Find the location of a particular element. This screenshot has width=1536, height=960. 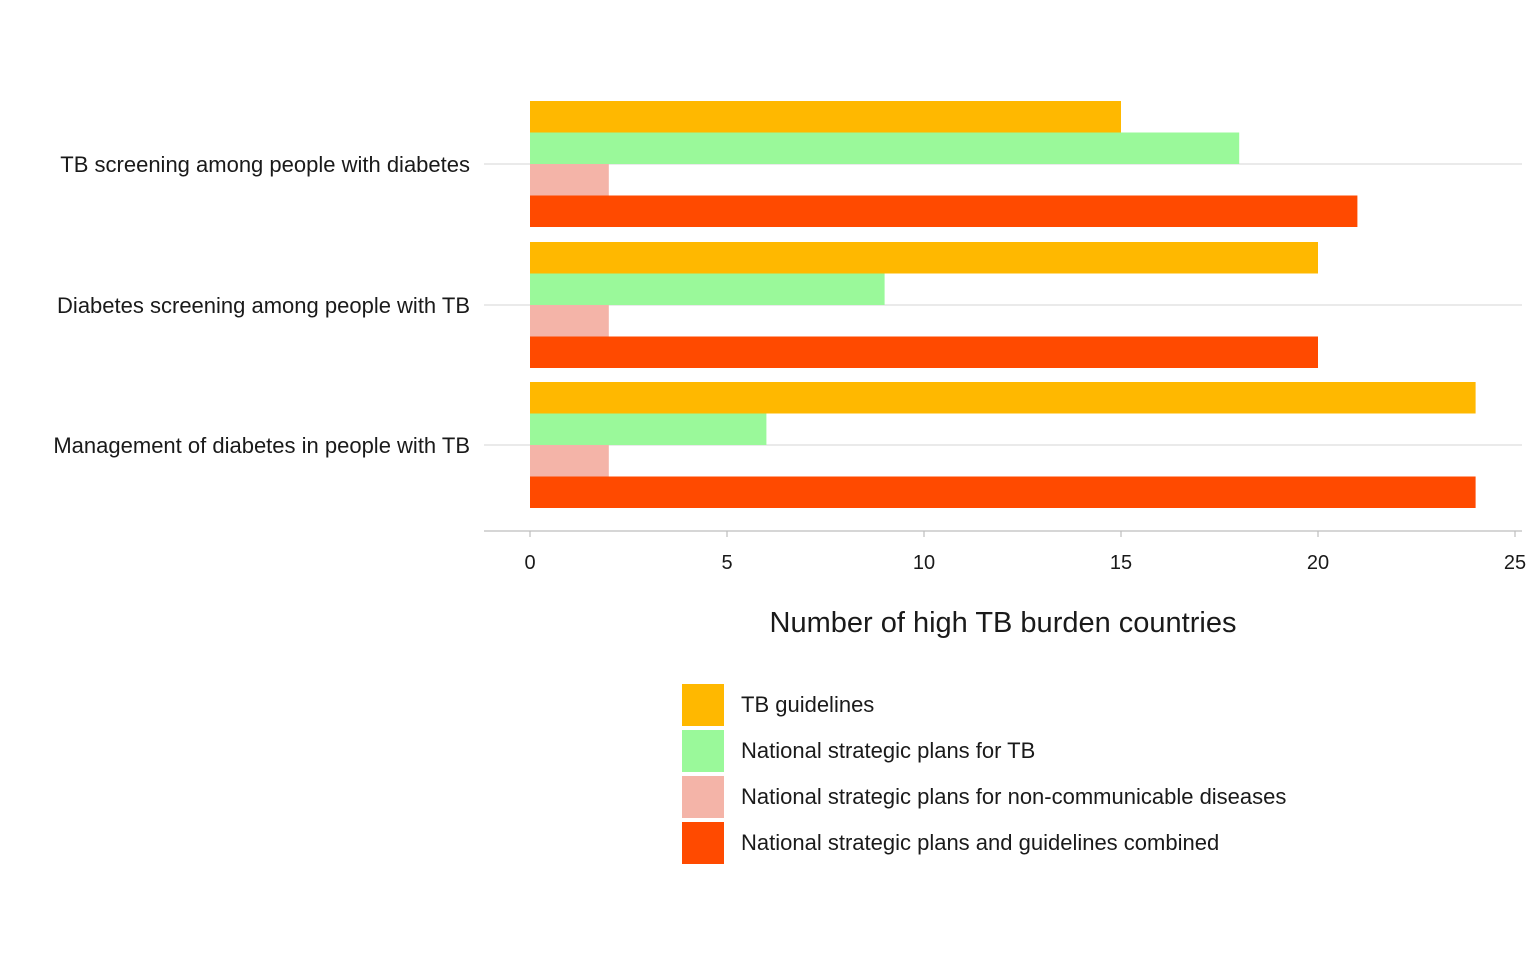

category-label: Diabetes screening among people with TB is located at coordinates (263, 305).